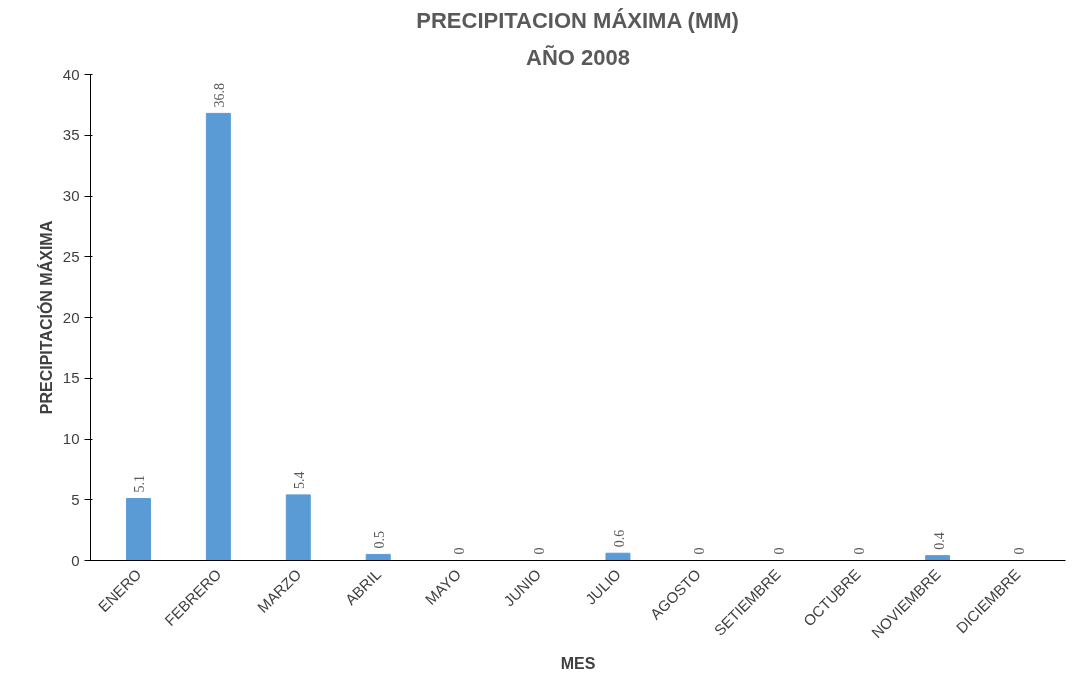 This screenshot has height=685, width=1080. What do you see at coordinates (71, 74) in the screenshot?
I see `y-tick-label: 40` at bounding box center [71, 74].